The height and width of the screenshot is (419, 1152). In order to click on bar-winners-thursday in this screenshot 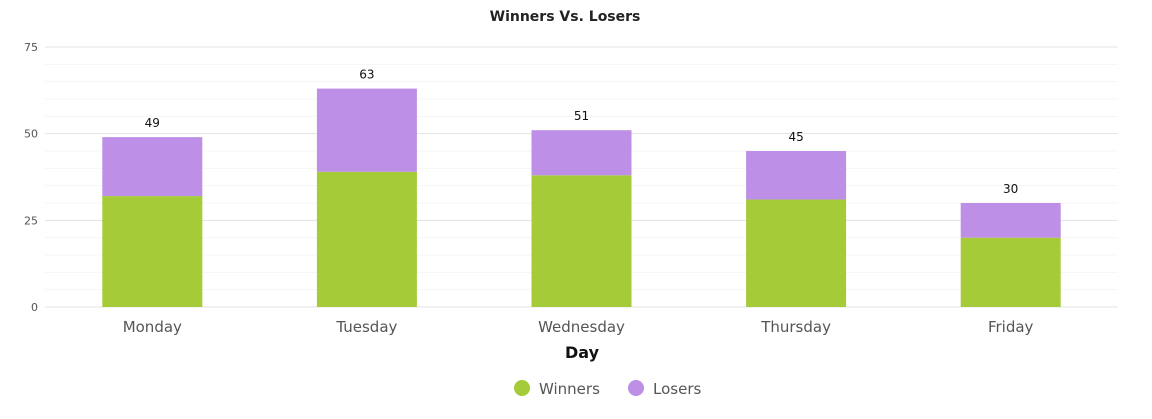, I will do `click(796, 253)`.